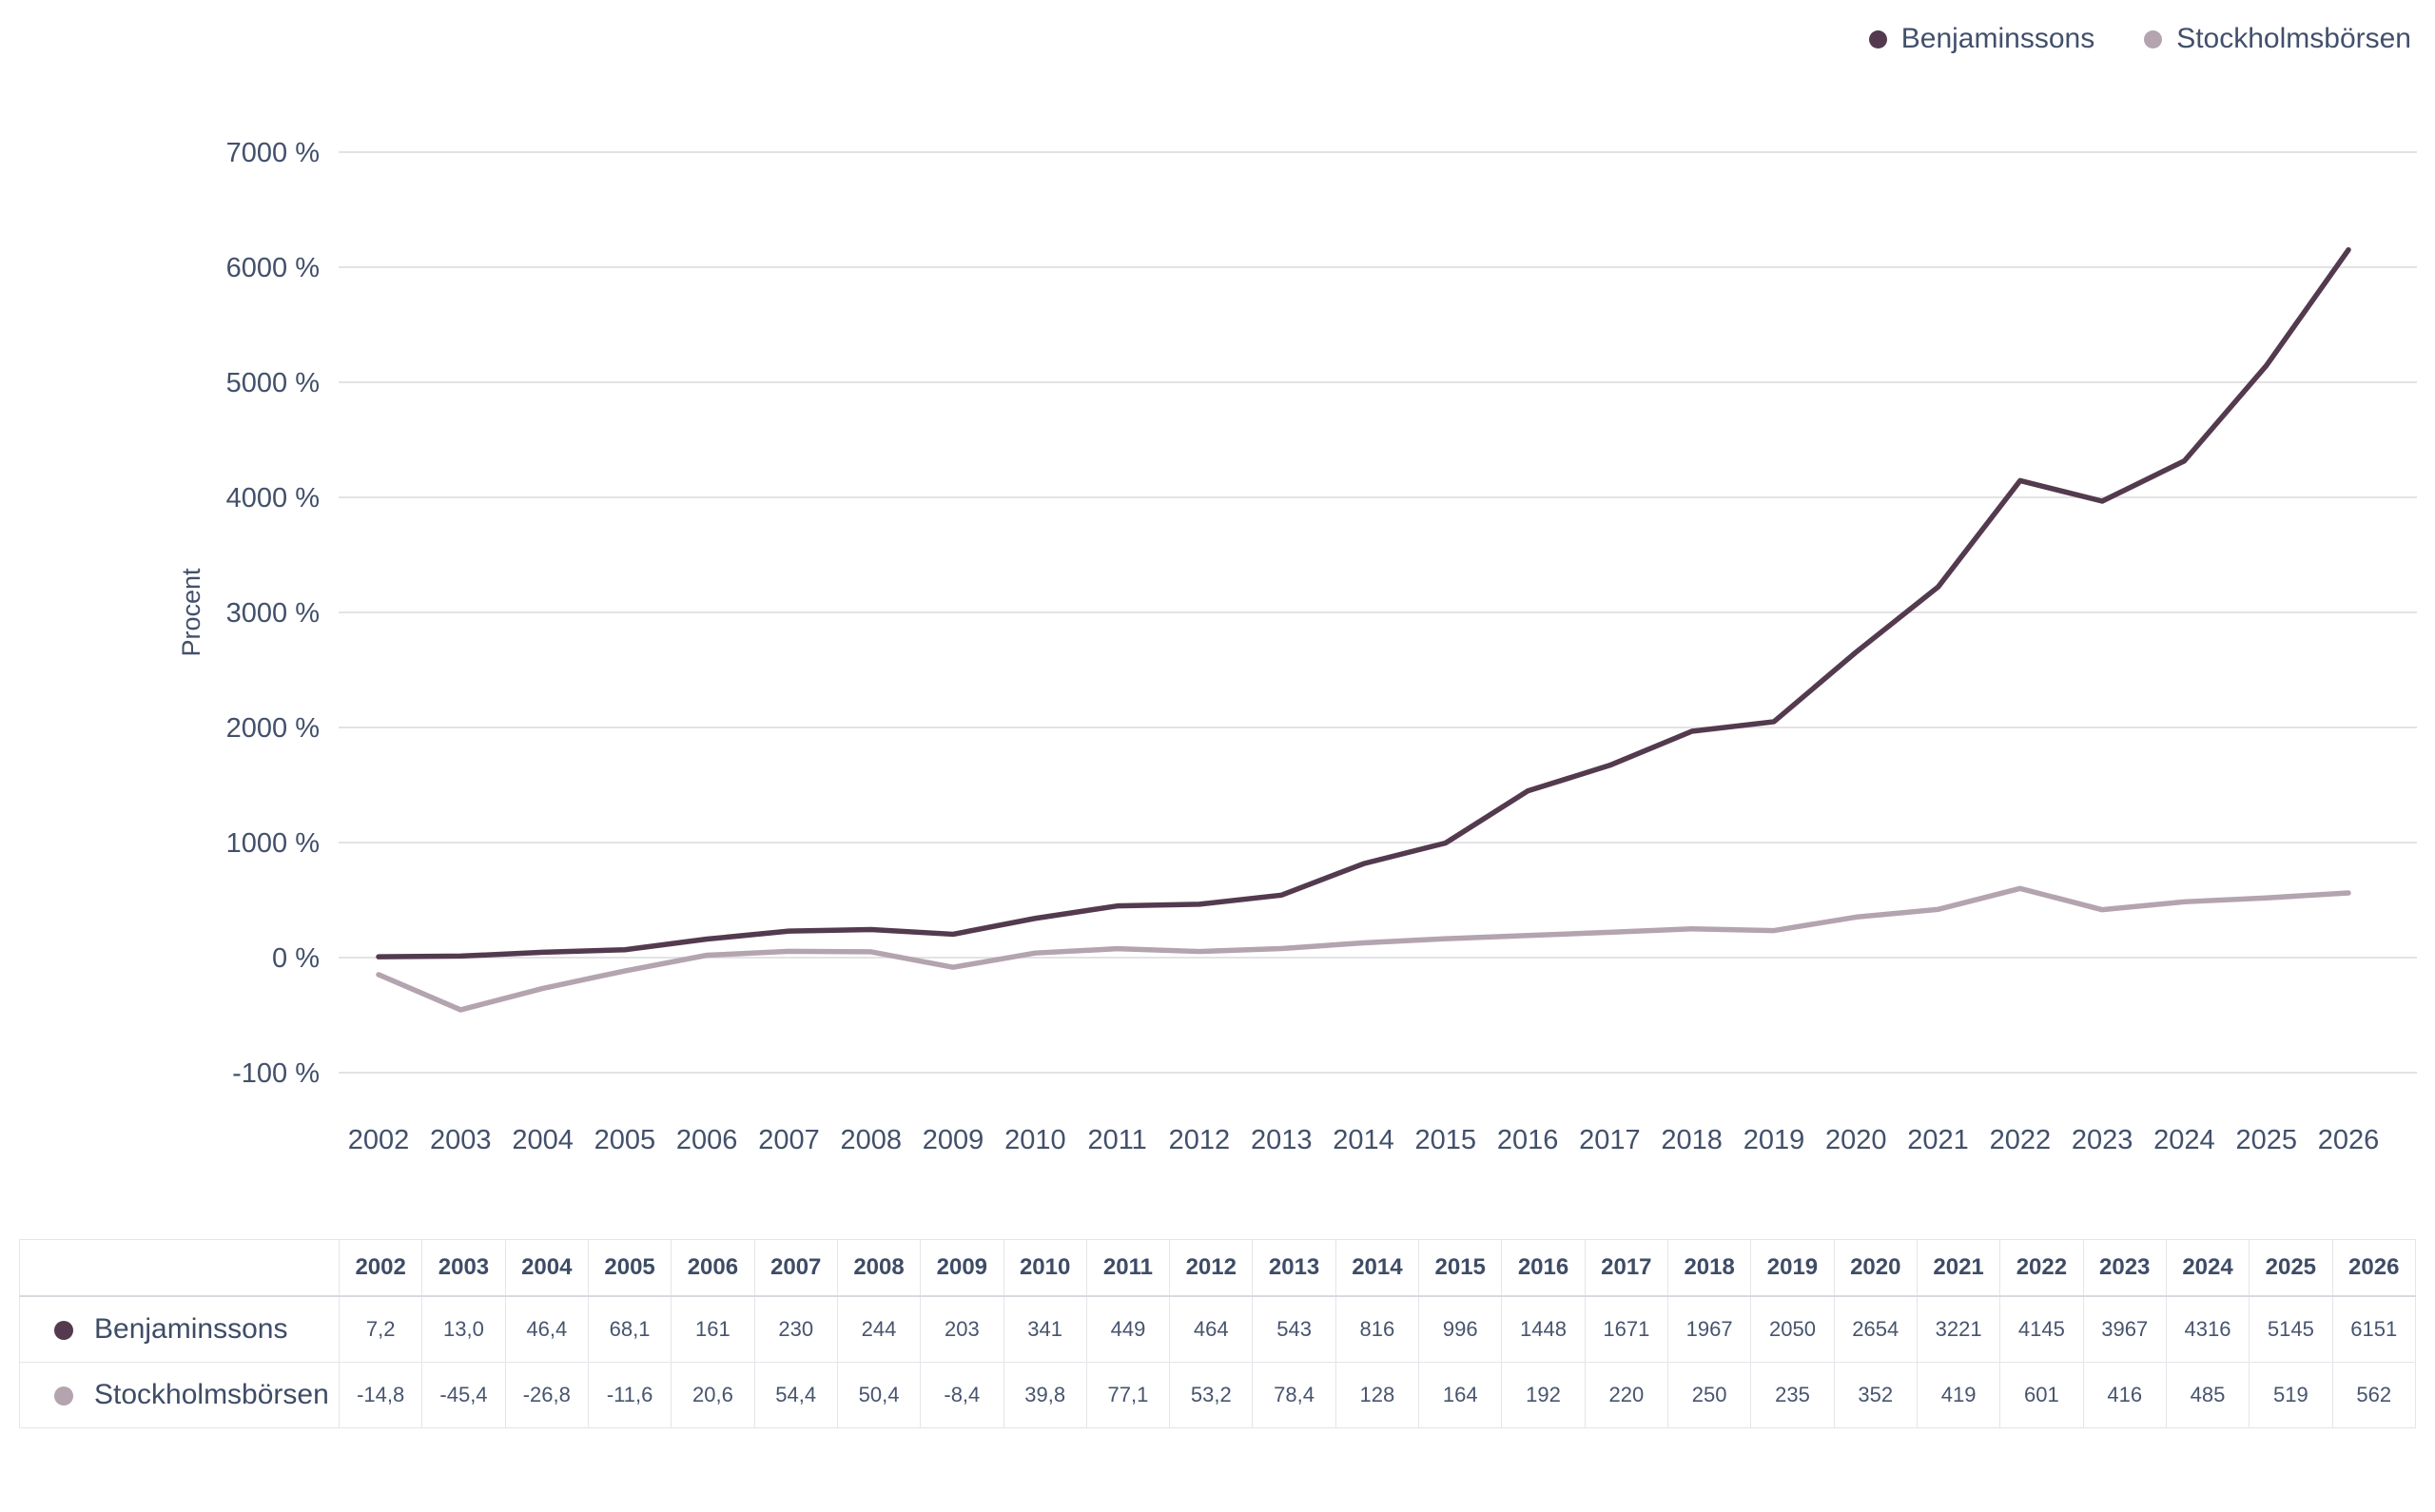 Image resolution: width=2435 pixels, height=1512 pixels. I want to click on y-axis-tick-label: 3000 %, so click(273, 613).